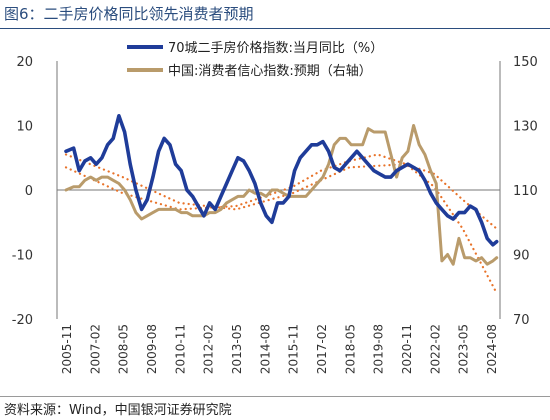  What do you see at coordinates (265, 349) in the screenshot?
I see `x-tick-label: 2014-08` at bounding box center [265, 349].